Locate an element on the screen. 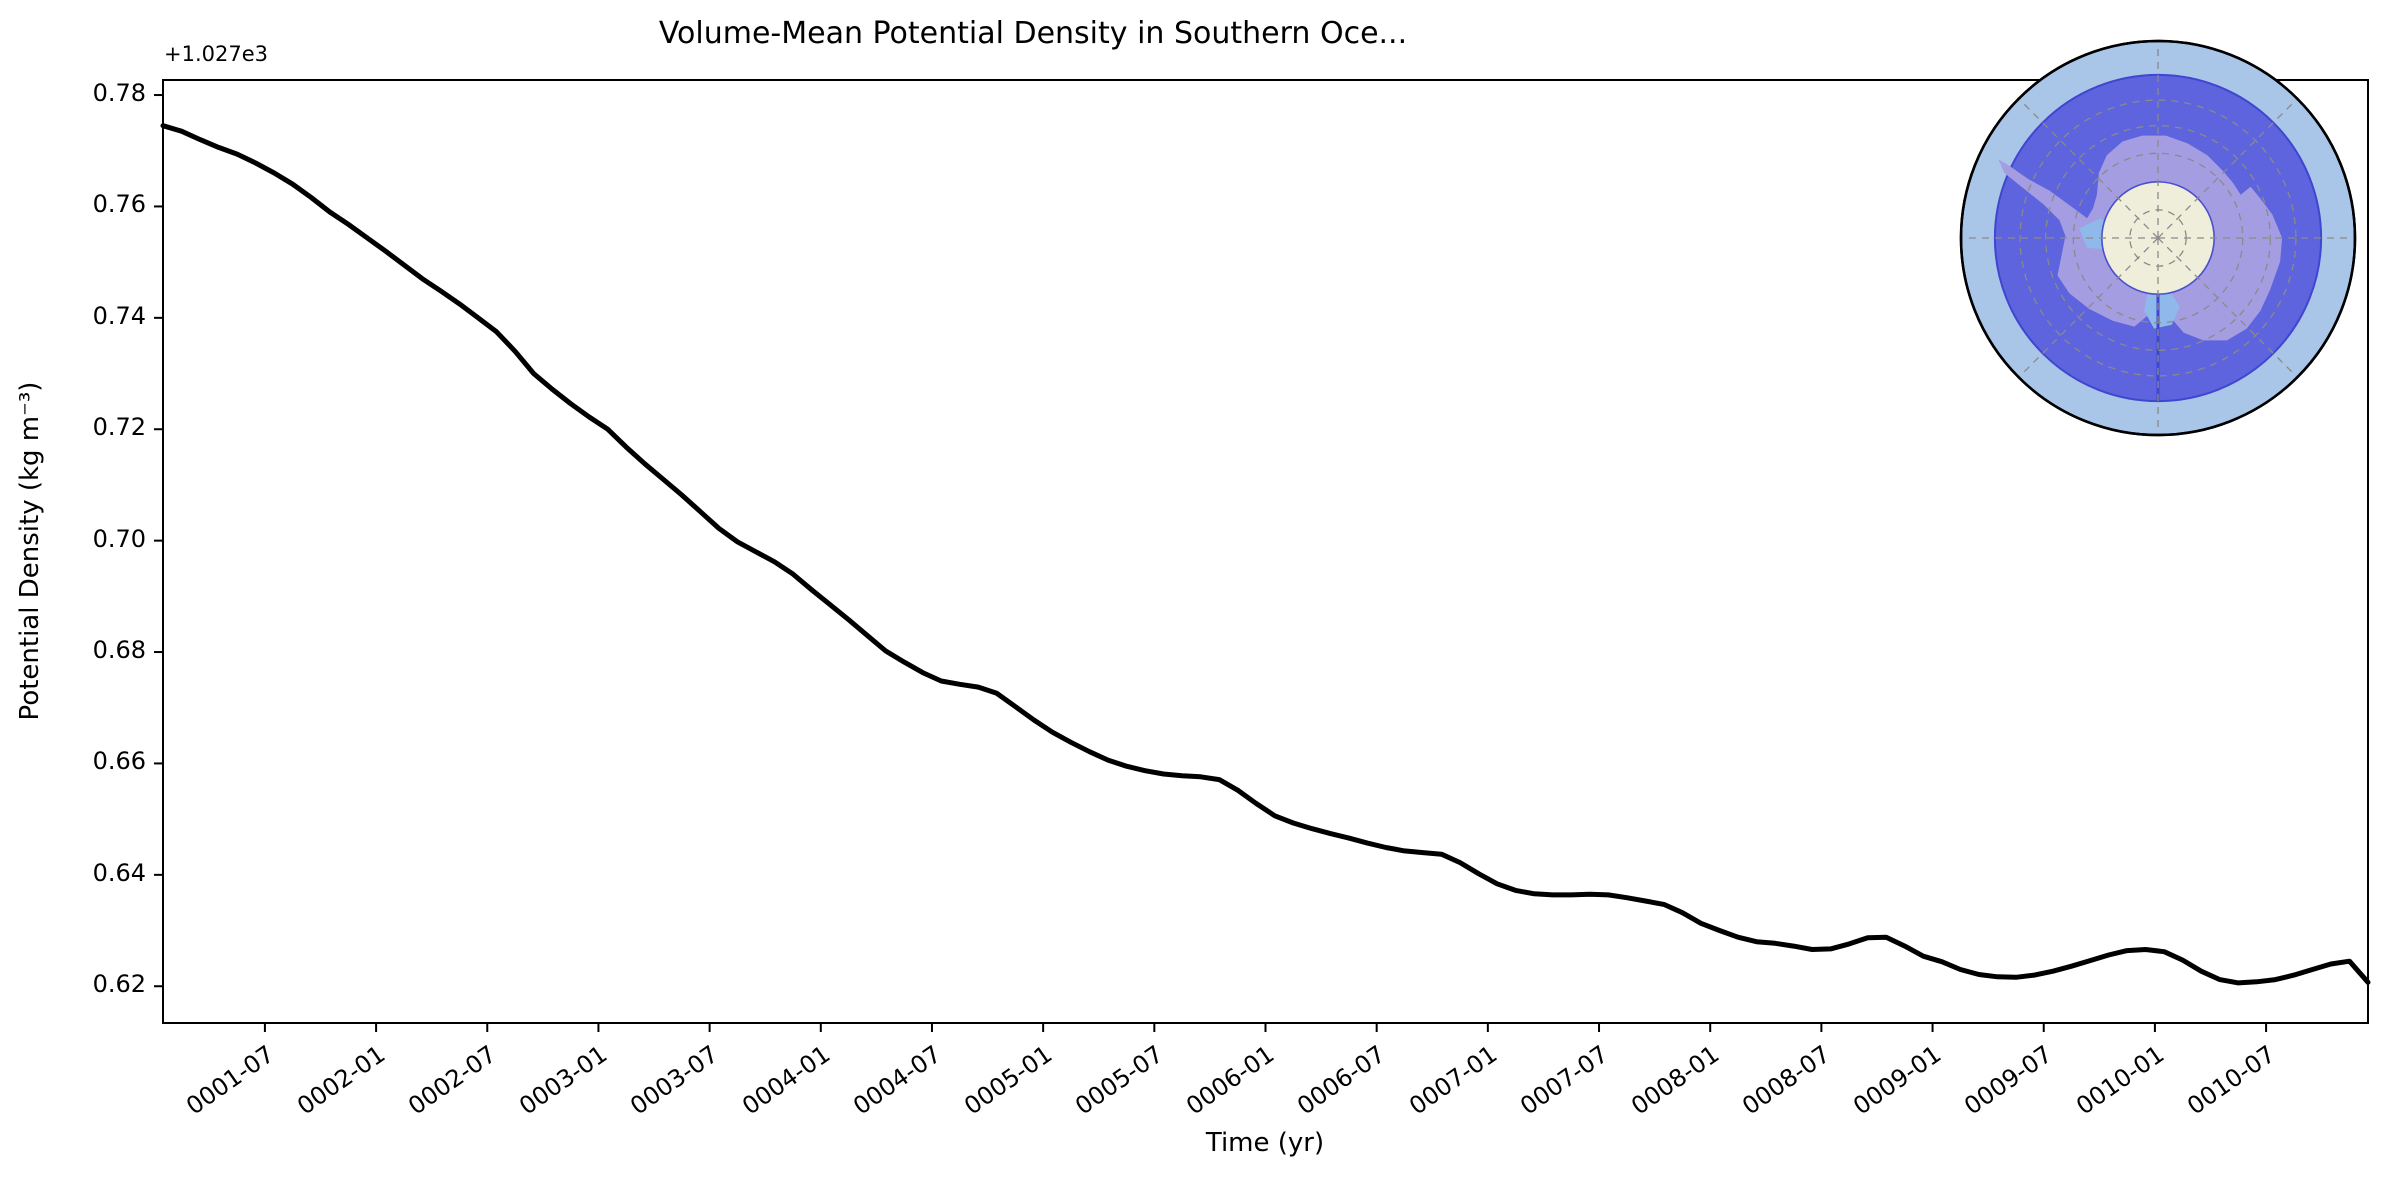 Image resolution: width=2400 pixels, height=1200 pixels. y-tick-label: 0.68 is located at coordinates (119, 650).